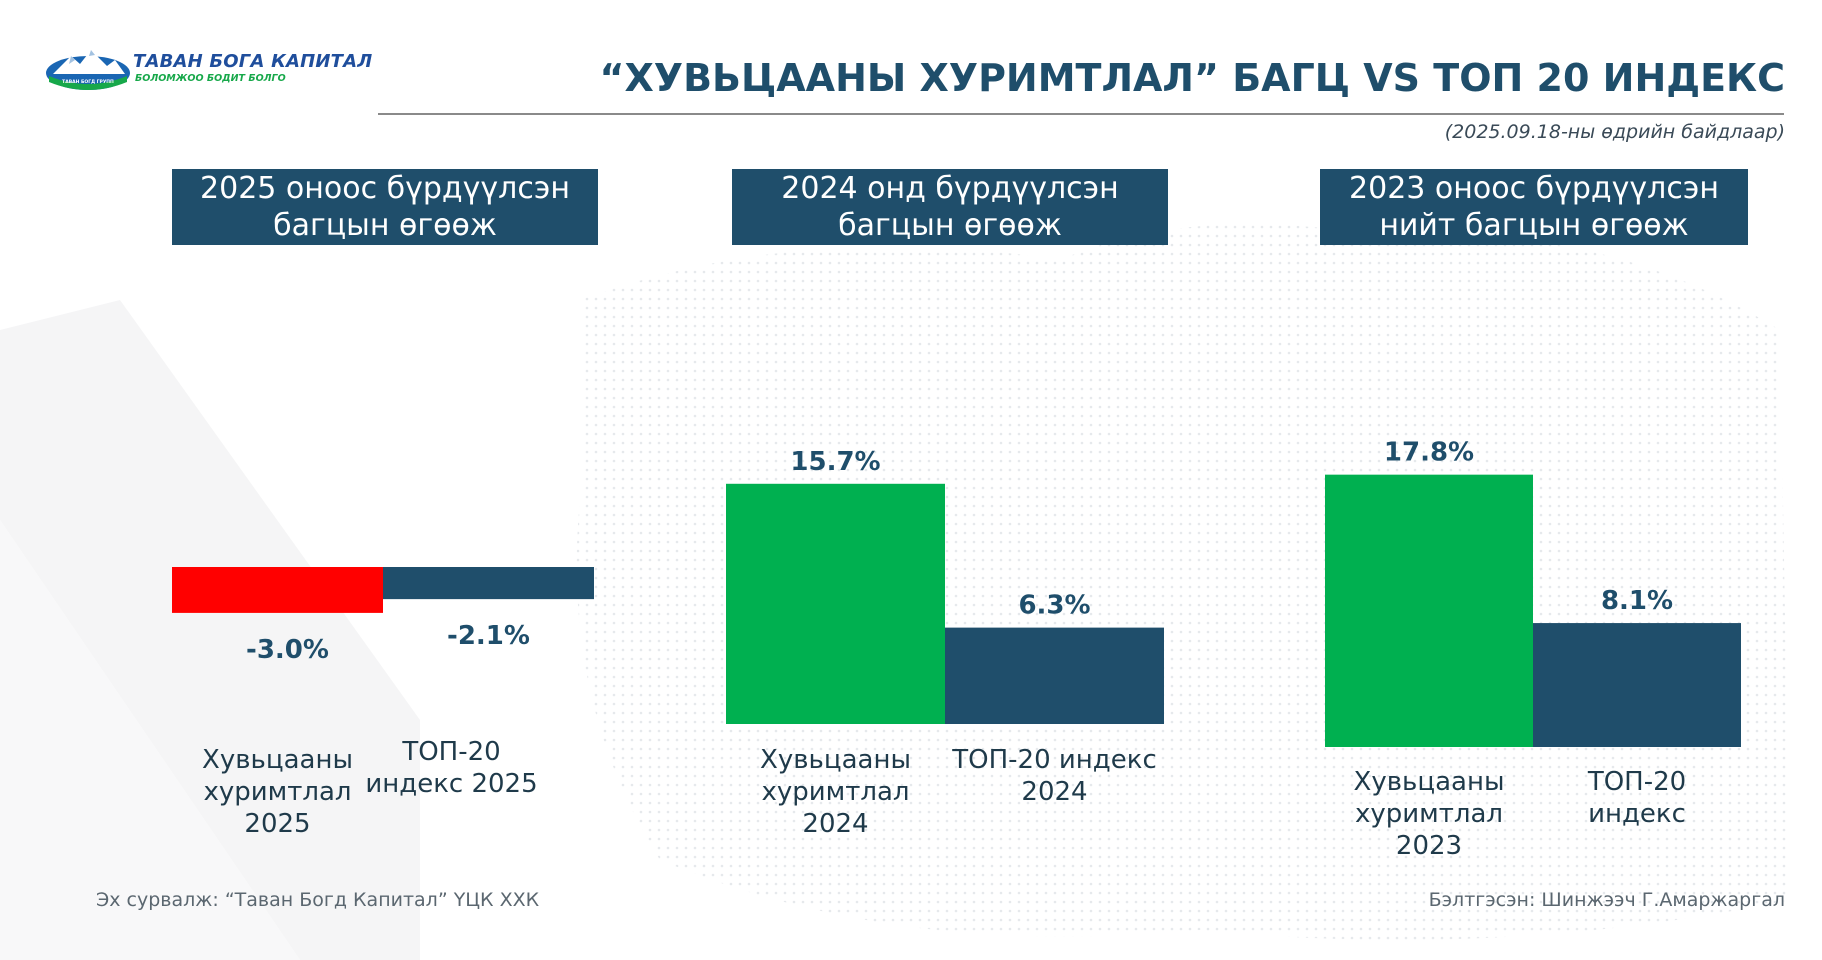  What do you see at coordinates (277, 824) in the screenshot?
I see `category-label: 2025` at bounding box center [277, 824].